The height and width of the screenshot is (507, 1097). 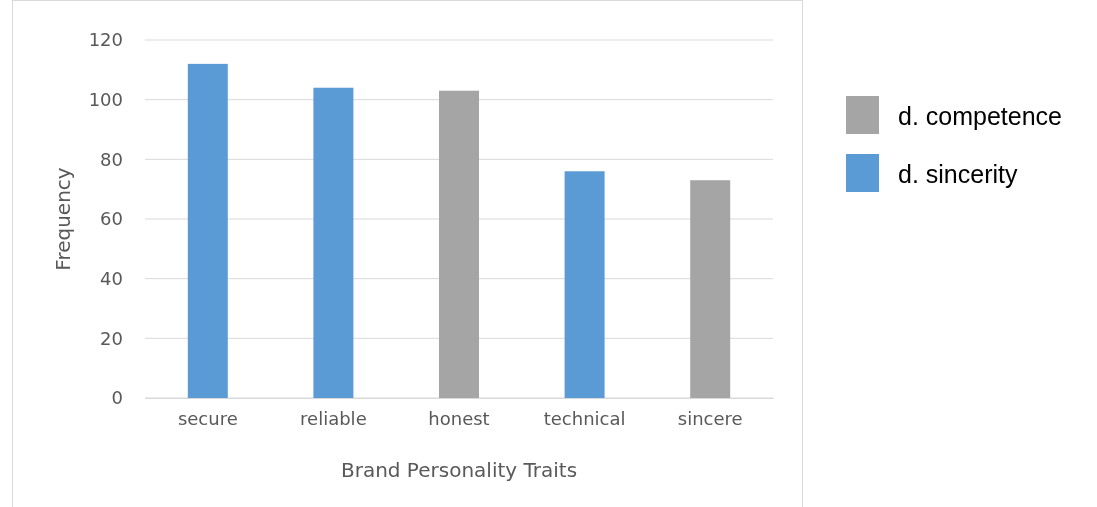 What do you see at coordinates (105, 40) in the screenshot?
I see `y-tick-label: 120` at bounding box center [105, 40].